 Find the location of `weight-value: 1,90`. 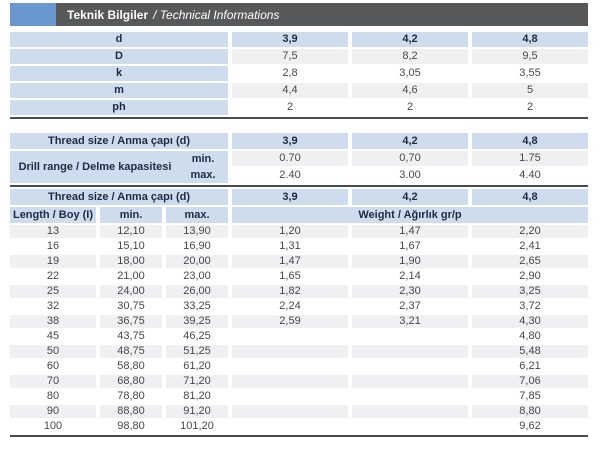

weight-value: 1,90 is located at coordinates (410, 261).